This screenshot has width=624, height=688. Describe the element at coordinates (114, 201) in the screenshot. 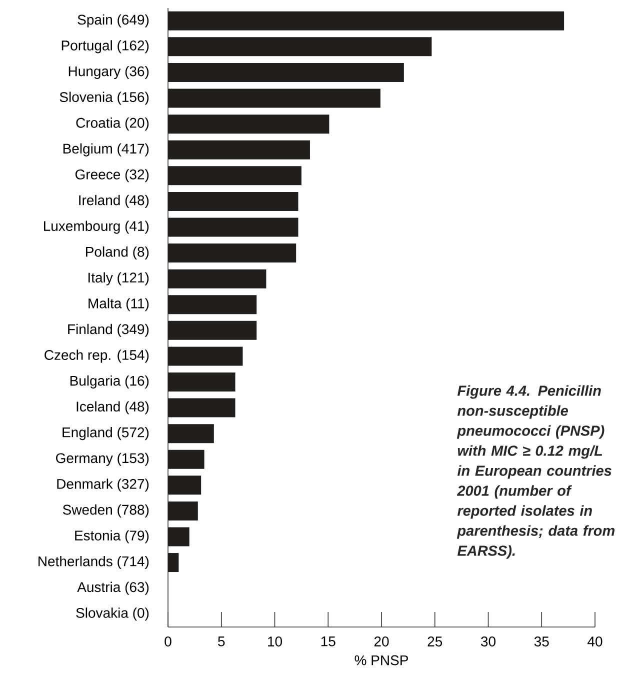

I see `y-tick-label: Ireland (48)` at that location.